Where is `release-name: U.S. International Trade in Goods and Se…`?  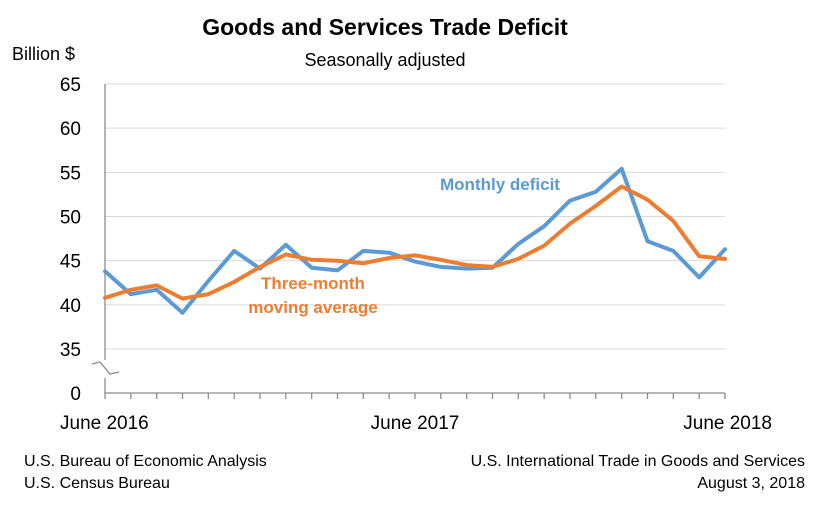 release-name: U.S. International Trade in Goods and Se… is located at coordinates (637, 461).